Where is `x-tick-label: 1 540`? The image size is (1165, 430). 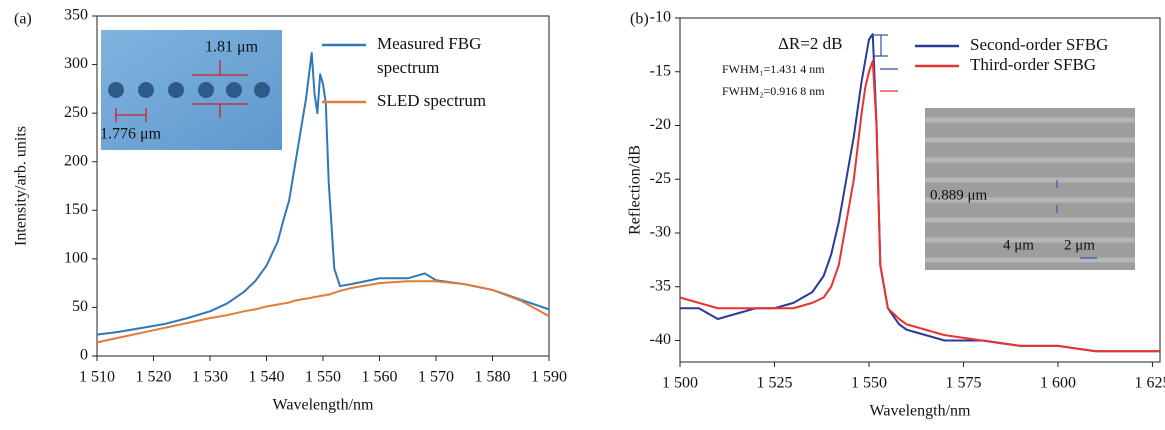 x-tick-label: 1 540 is located at coordinates (267, 377).